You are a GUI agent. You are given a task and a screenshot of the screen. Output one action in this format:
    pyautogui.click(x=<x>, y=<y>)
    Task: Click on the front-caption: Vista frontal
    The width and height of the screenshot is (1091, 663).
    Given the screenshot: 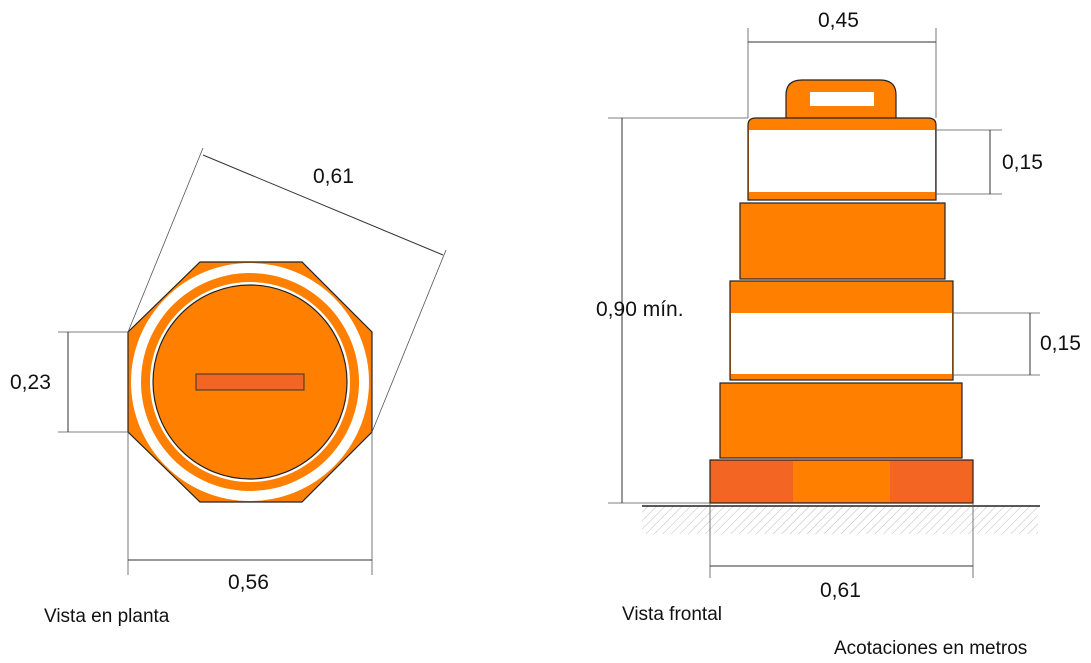 What is the action you would take?
    pyautogui.click(x=672, y=614)
    